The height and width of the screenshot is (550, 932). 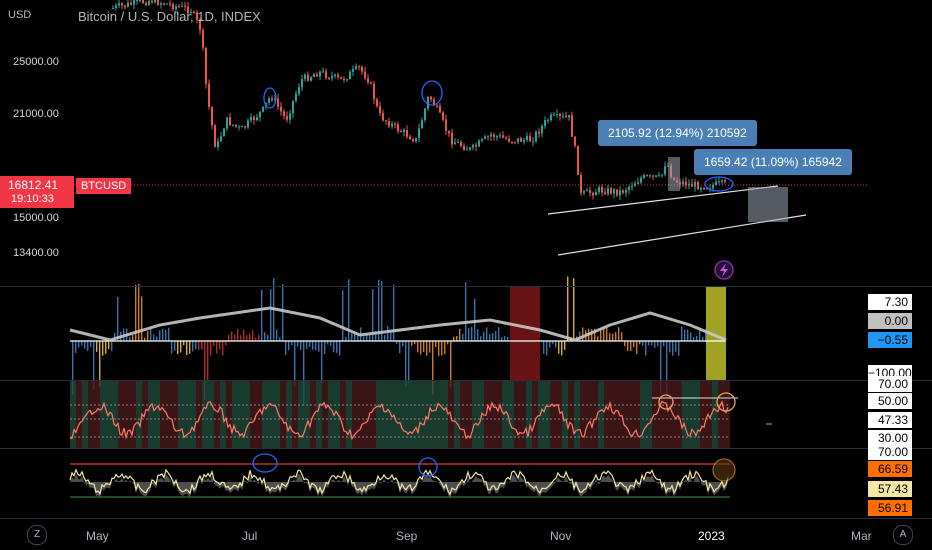 What do you see at coordinates (677, 133) in the screenshot?
I see `measure-callout-a: 2105.92 (12.94%) 210592` at bounding box center [677, 133].